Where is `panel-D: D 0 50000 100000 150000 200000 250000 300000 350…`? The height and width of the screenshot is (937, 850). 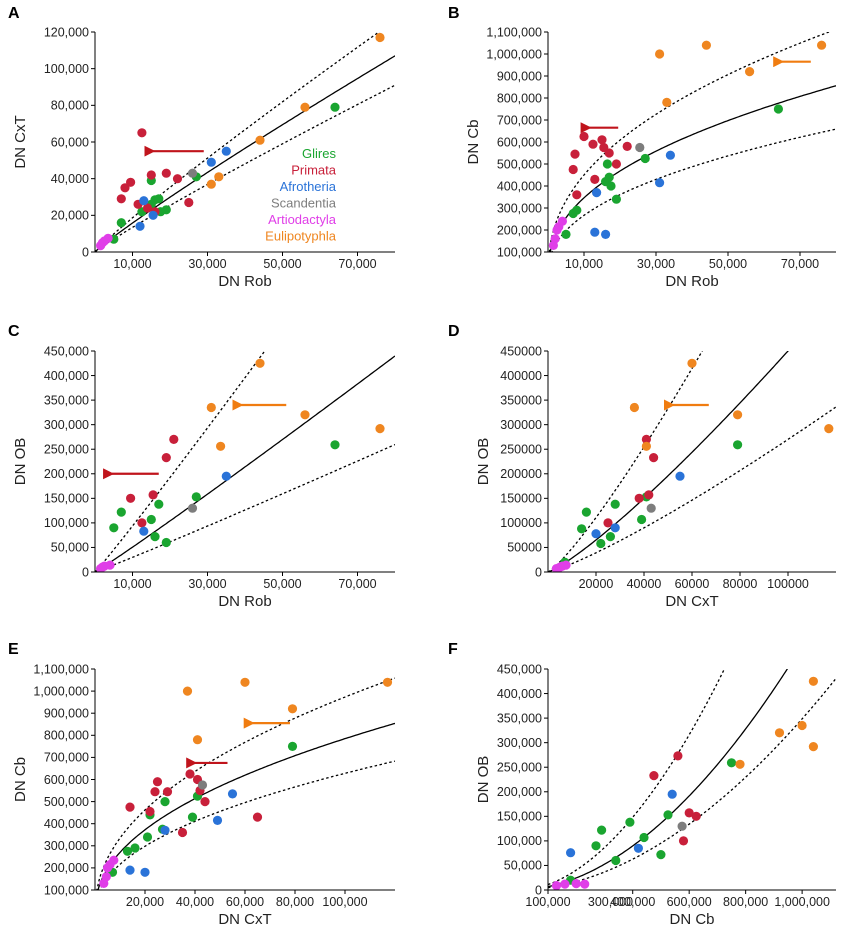 panel-D: D 0 50000 100000 150000 200000 250000 300000 350… is located at coordinates (642, 466).